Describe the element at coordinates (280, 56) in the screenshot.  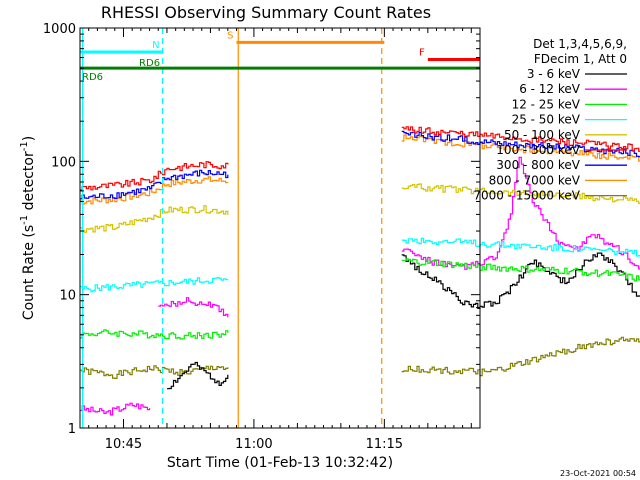
I see `flag-layer: N S F RD6 RD6` at that location.